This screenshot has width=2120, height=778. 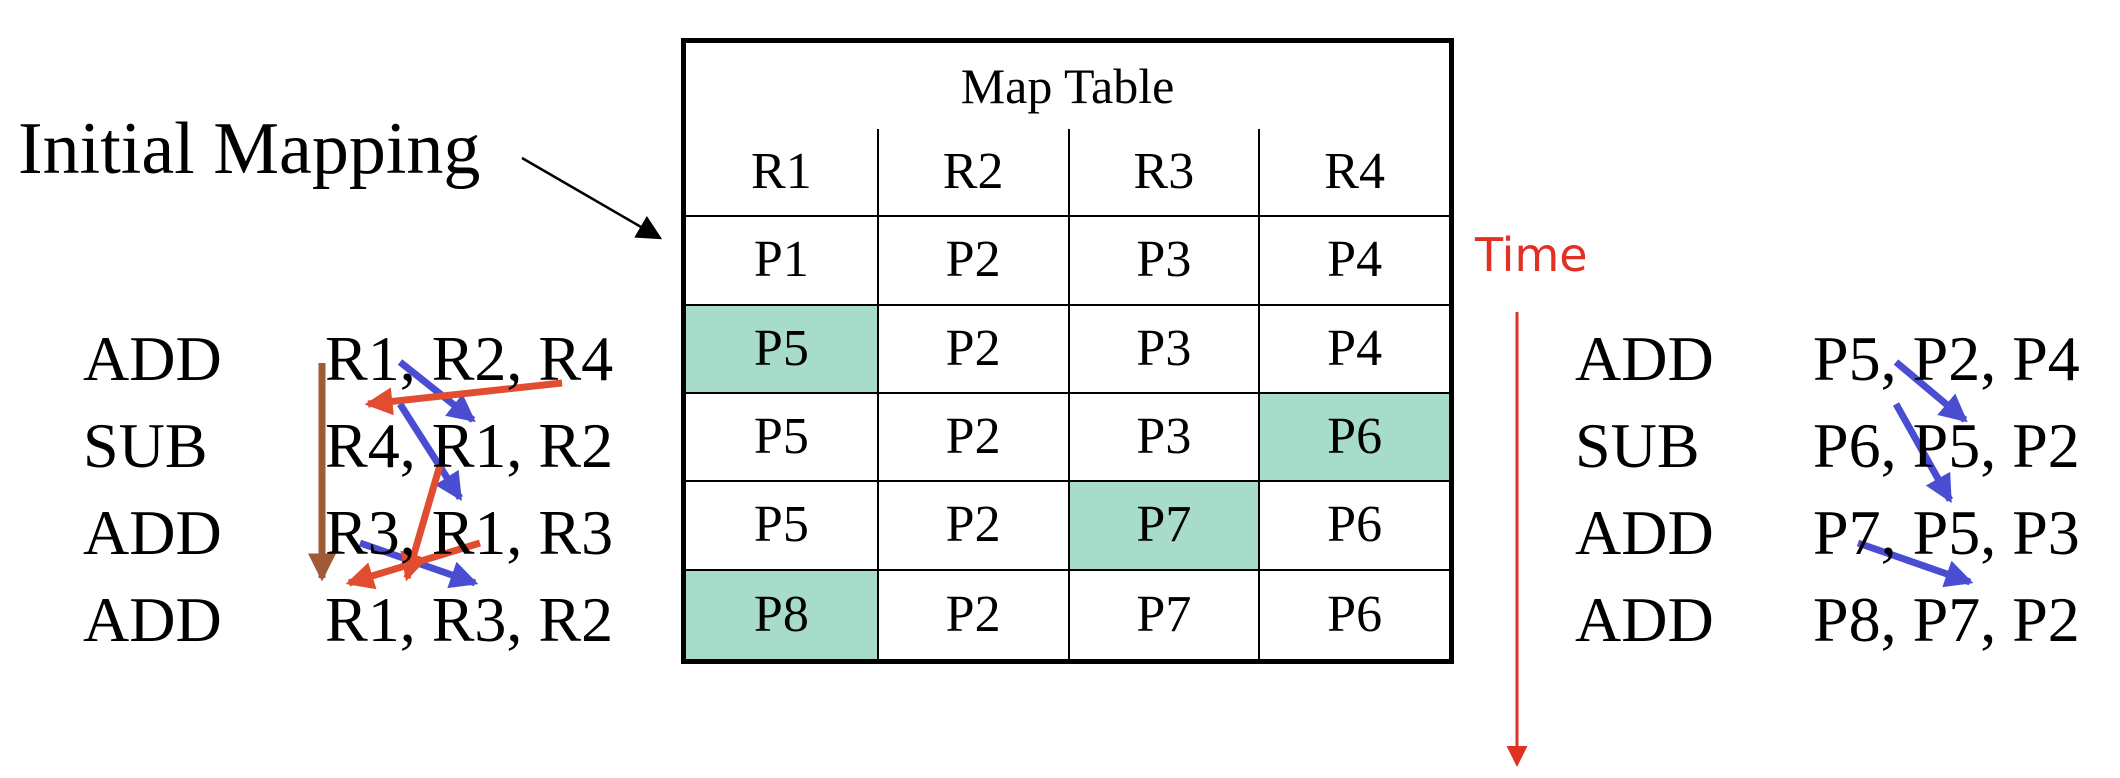 I want to click on initial-mapping-pointer, so click(x=592, y=198).